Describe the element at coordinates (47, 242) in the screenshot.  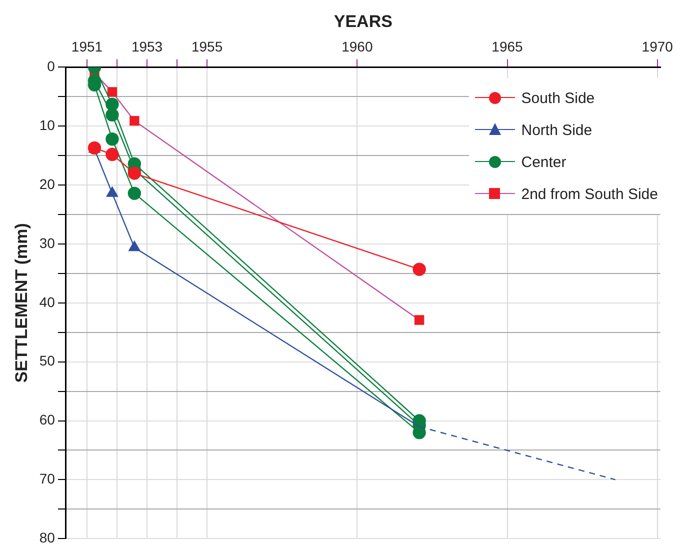
I see `y-tick-label: 30` at that location.